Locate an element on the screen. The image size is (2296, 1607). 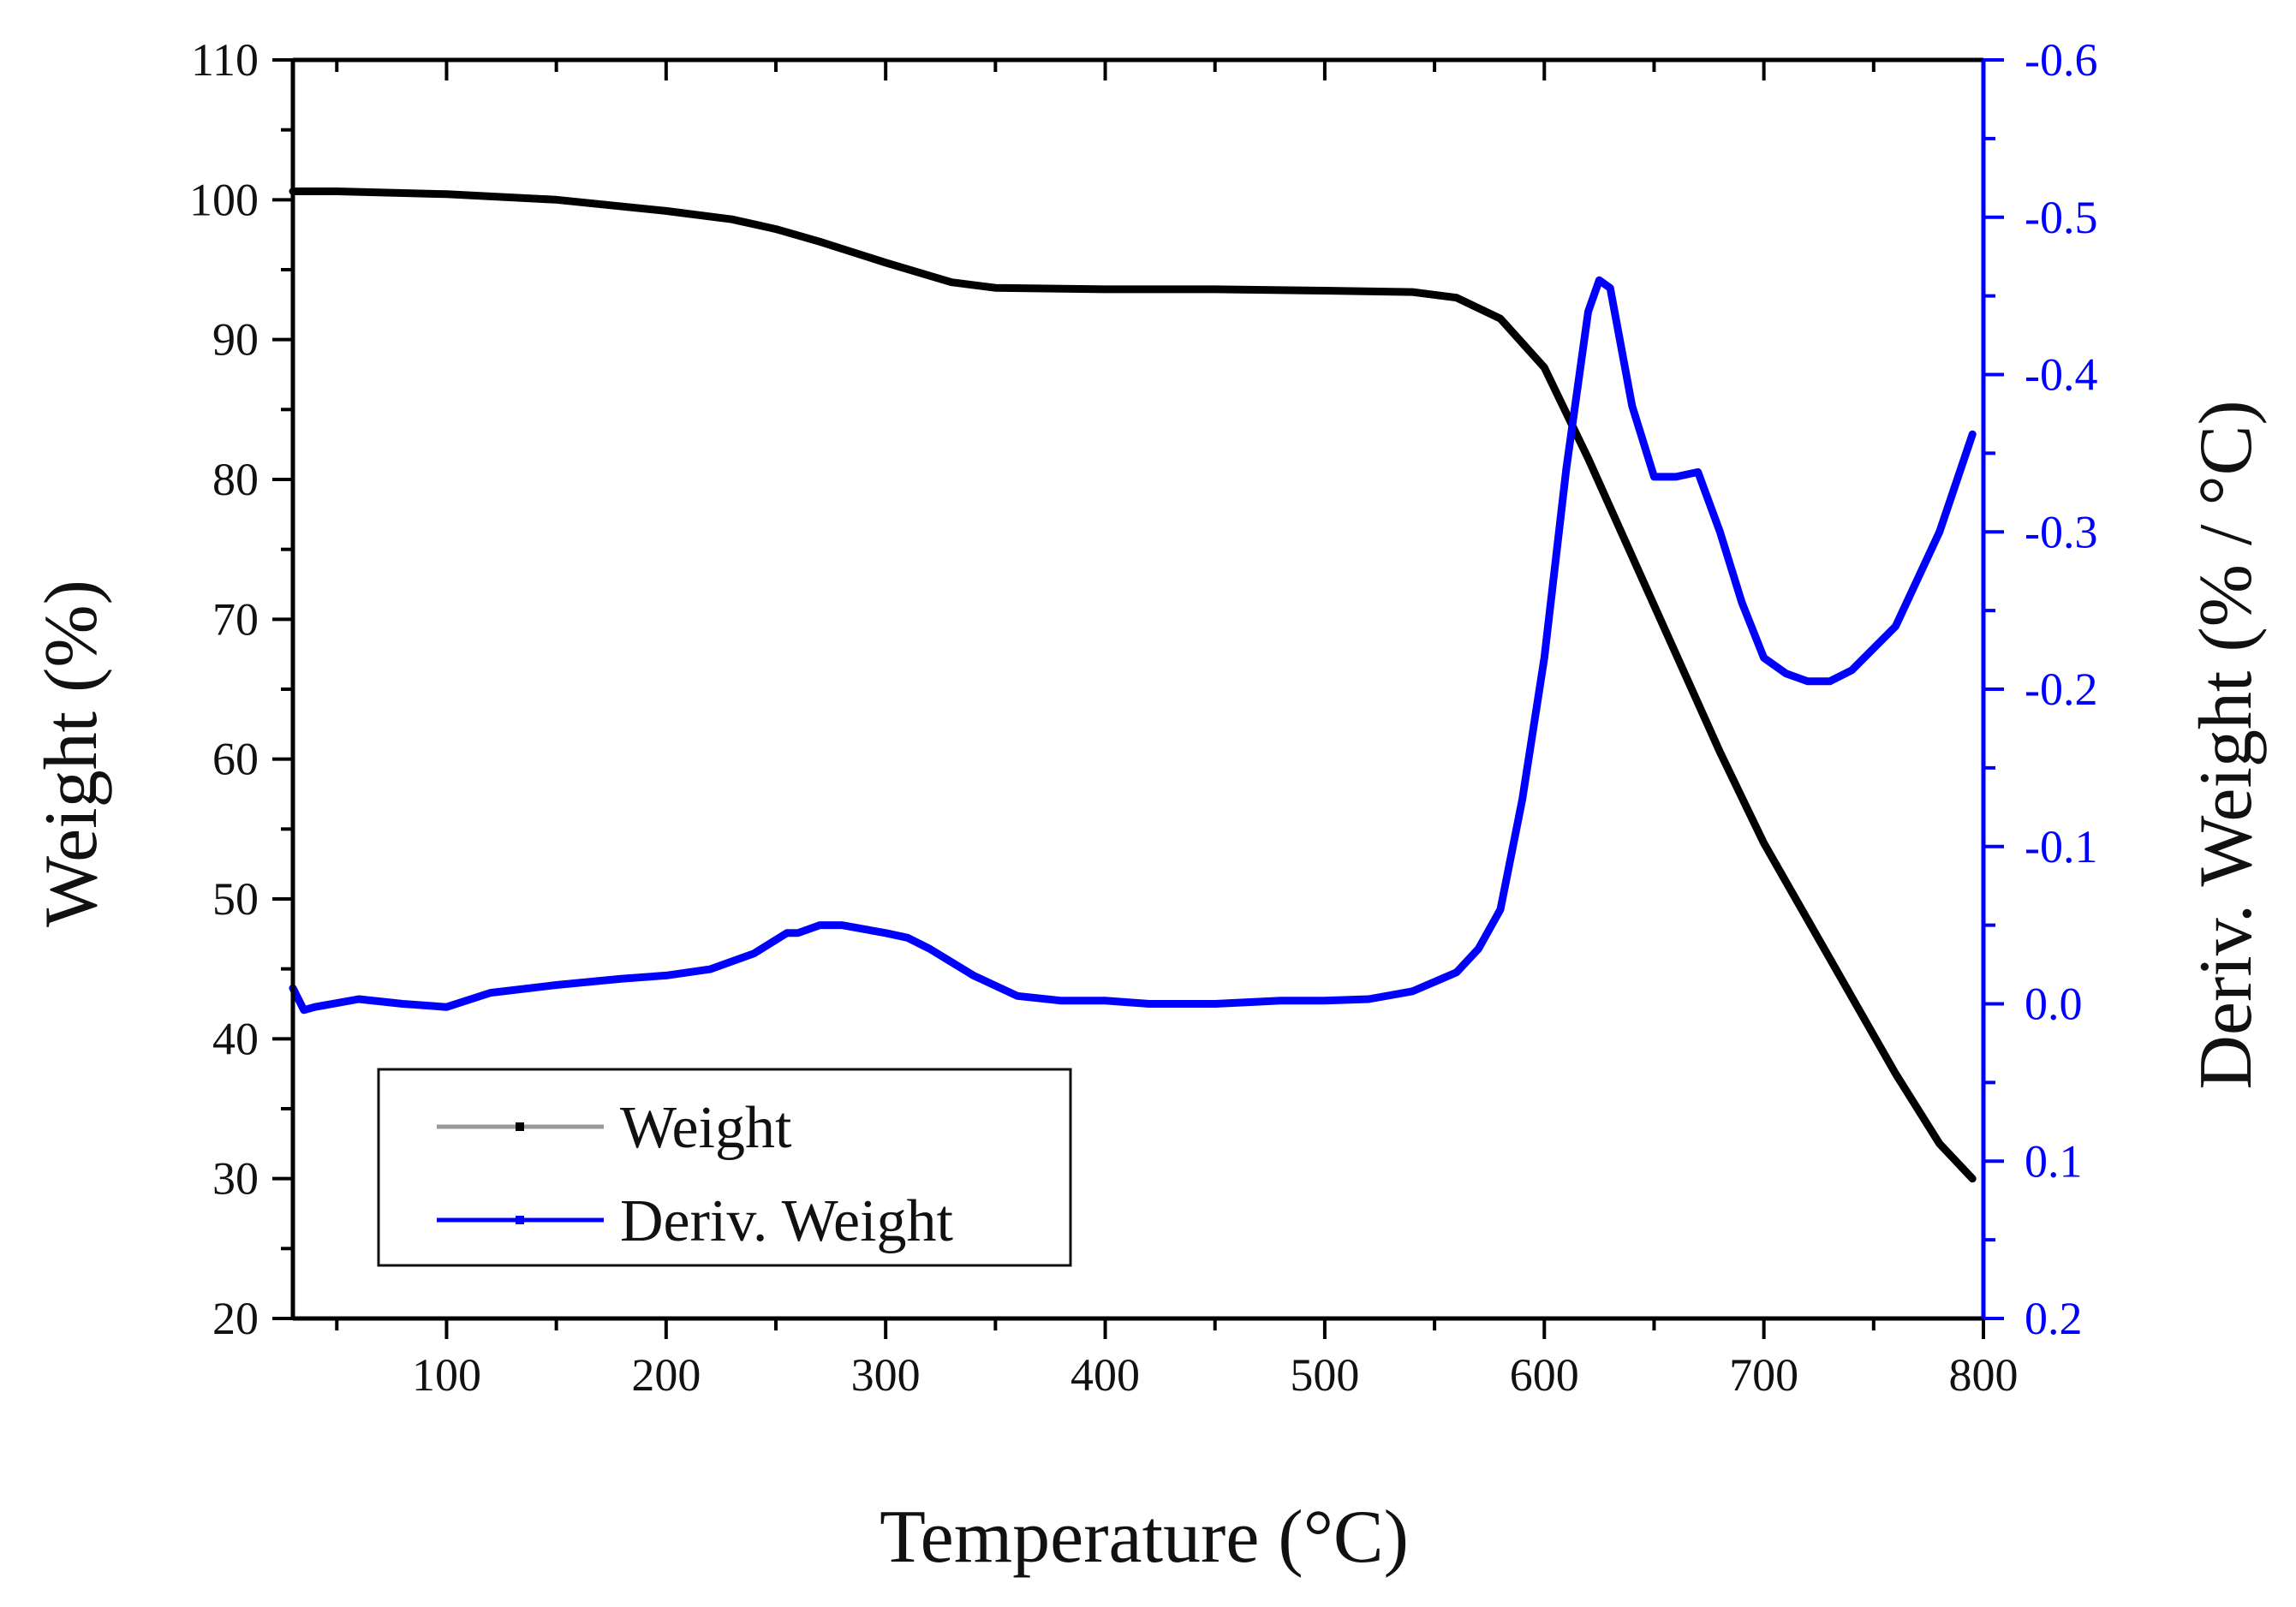
y-tick-label: 20 is located at coordinates (235, 1318).